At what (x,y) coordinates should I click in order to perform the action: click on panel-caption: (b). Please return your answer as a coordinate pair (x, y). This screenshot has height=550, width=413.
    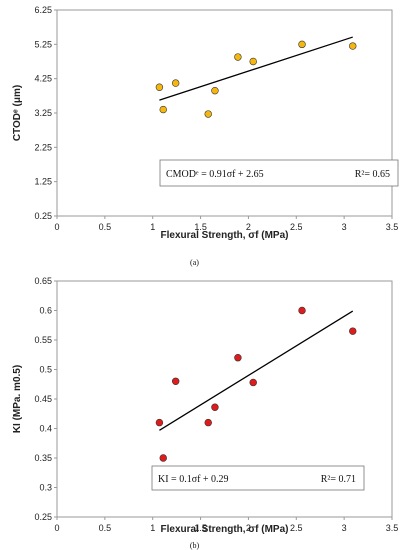
    Looking at the image, I should click on (195, 545).